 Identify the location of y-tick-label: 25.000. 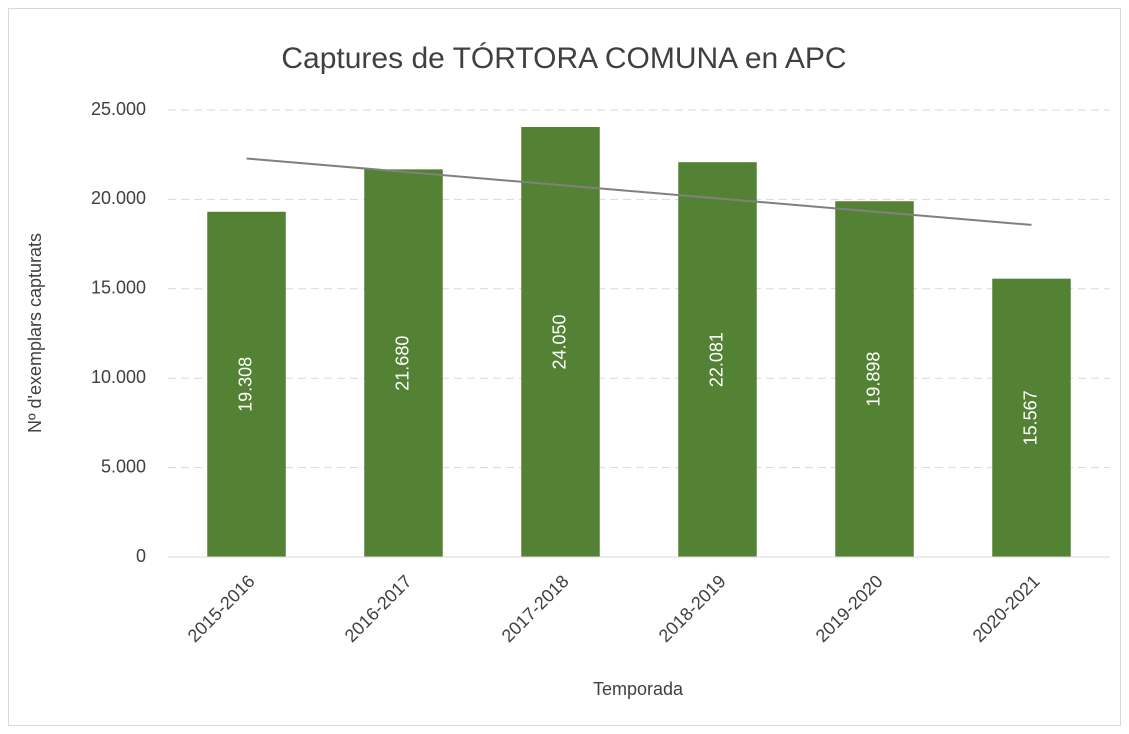
(118, 109).